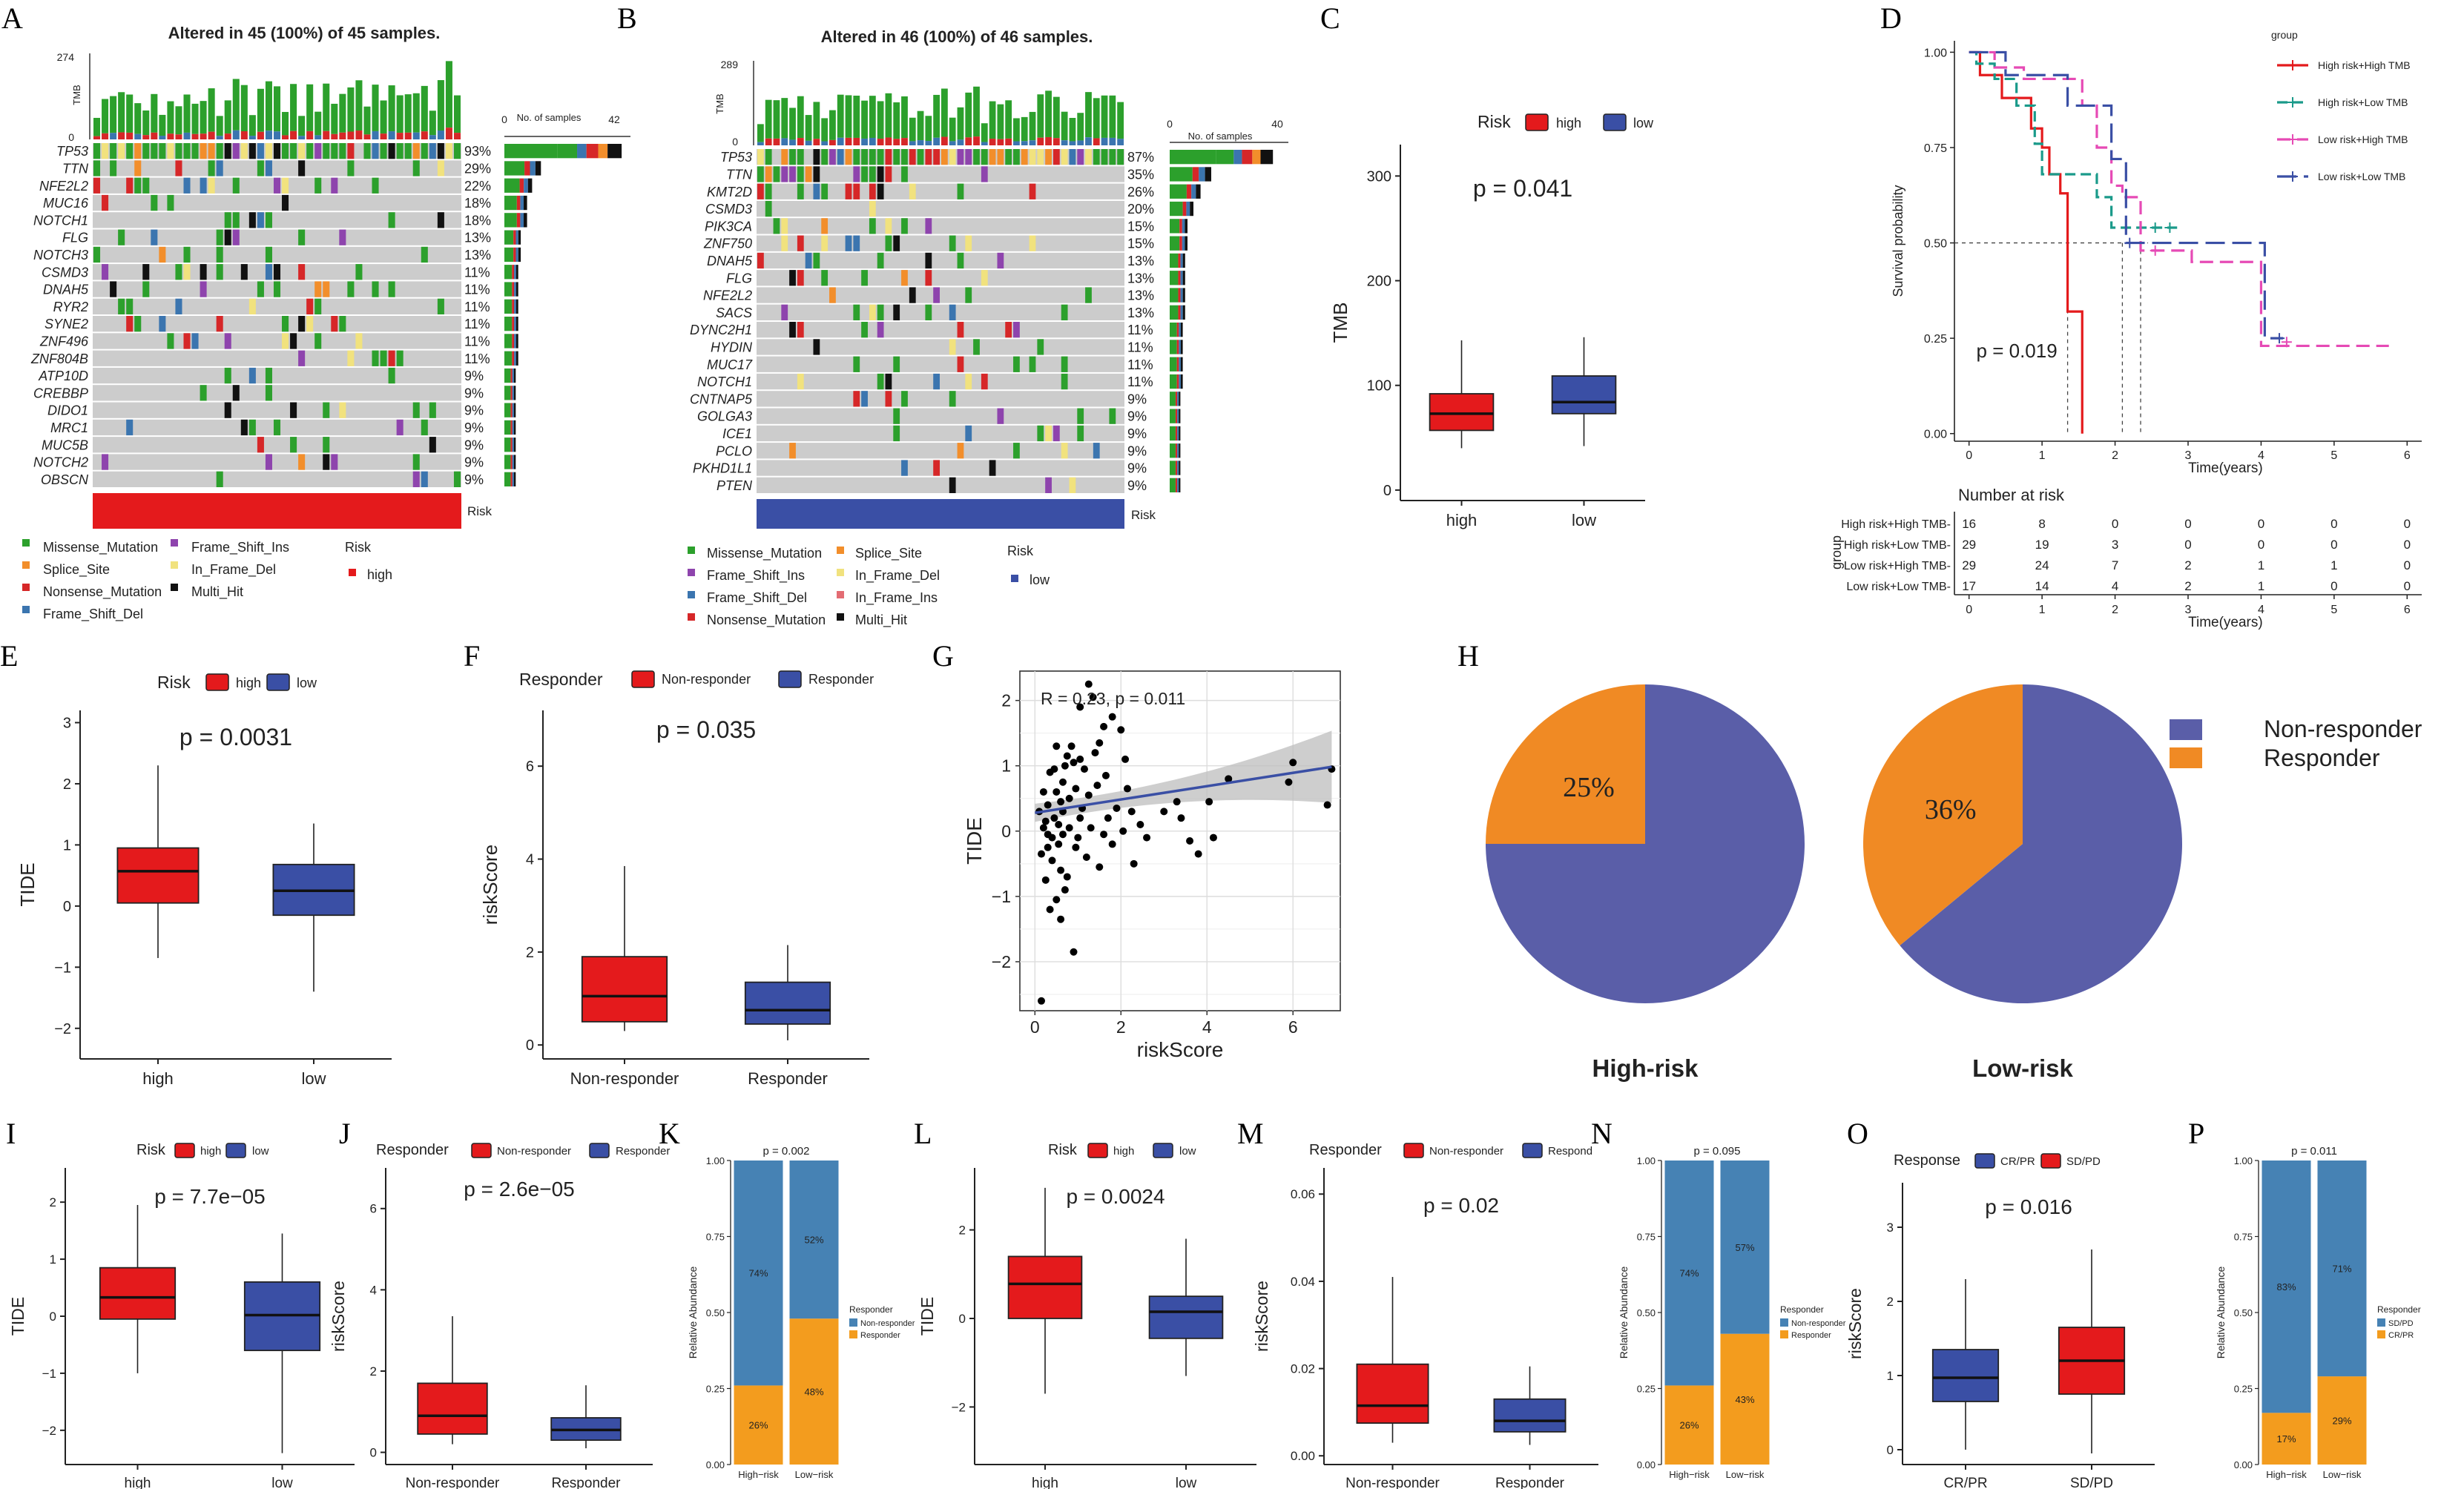 The width and height of the screenshot is (2464, 1489). I want to click on gene-label: DIDO1, so click(67, 410).